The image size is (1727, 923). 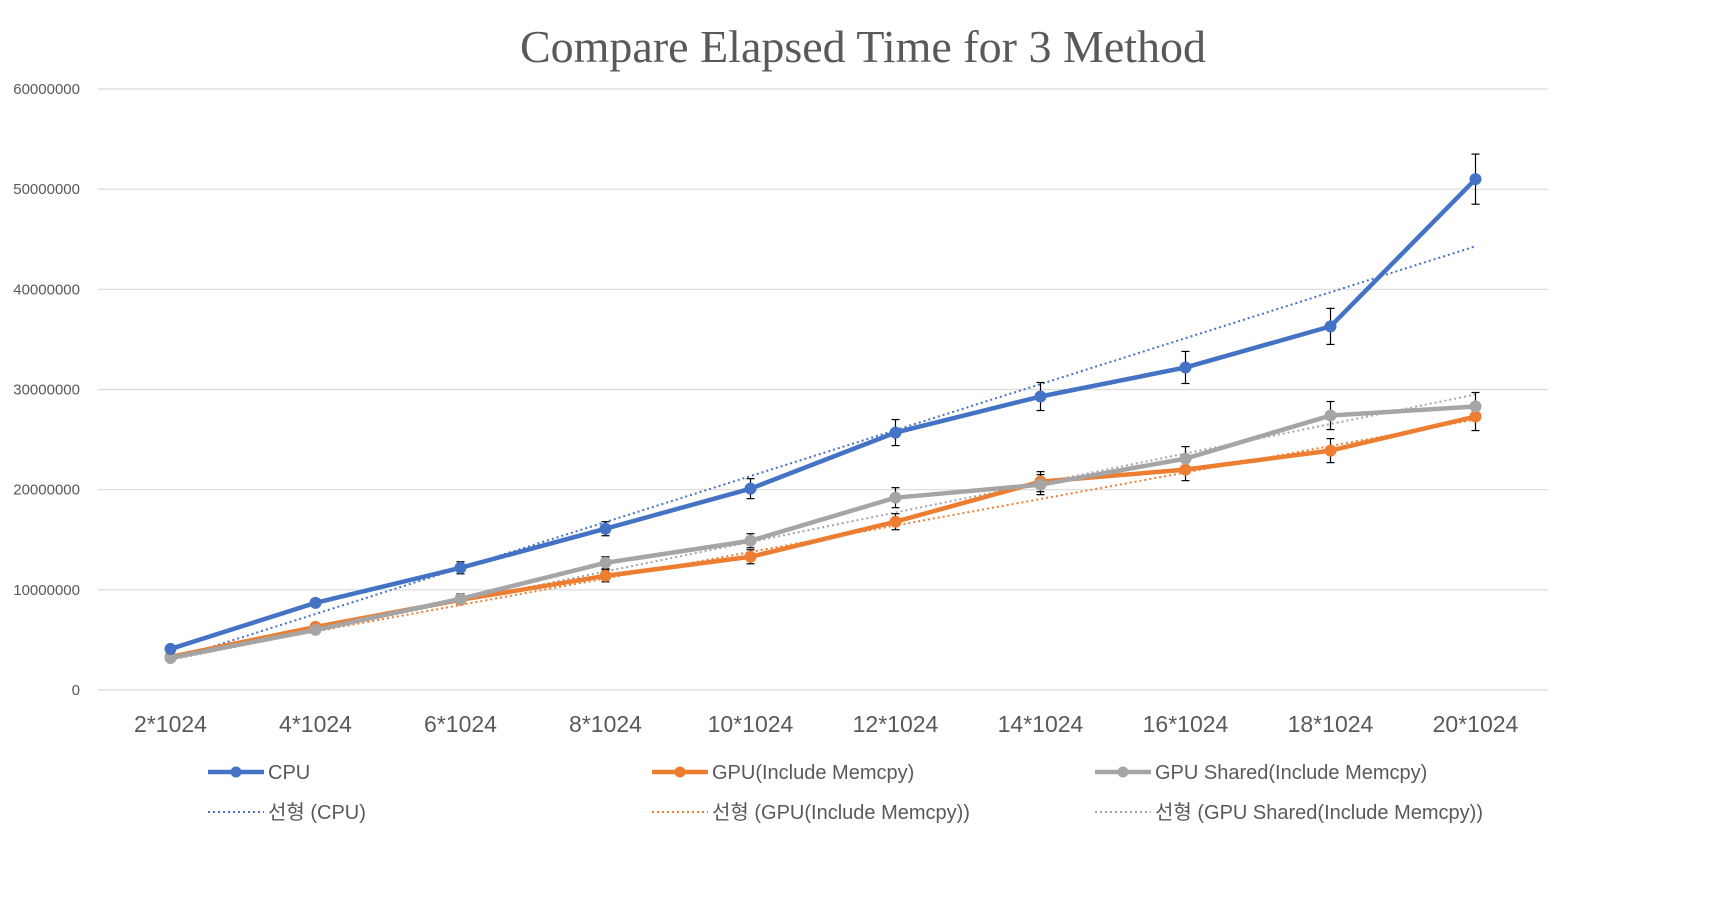 I want to click on legend-trend-label-0: 선형 (CPU), so click(x=317, y=812).